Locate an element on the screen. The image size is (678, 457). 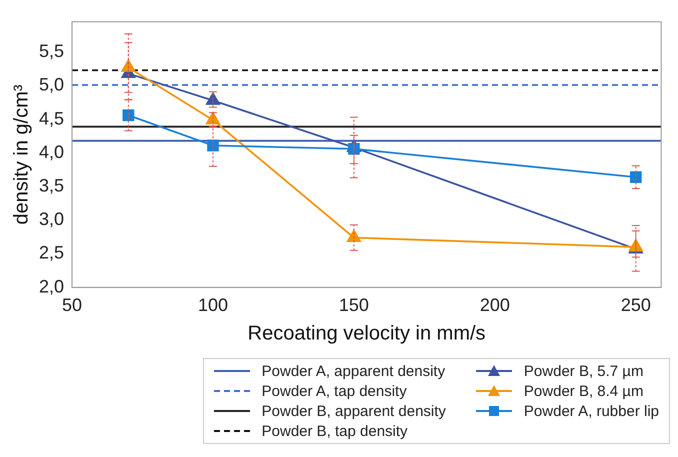
y-tick-label: 3,5 is located at coordinates (51, 186).